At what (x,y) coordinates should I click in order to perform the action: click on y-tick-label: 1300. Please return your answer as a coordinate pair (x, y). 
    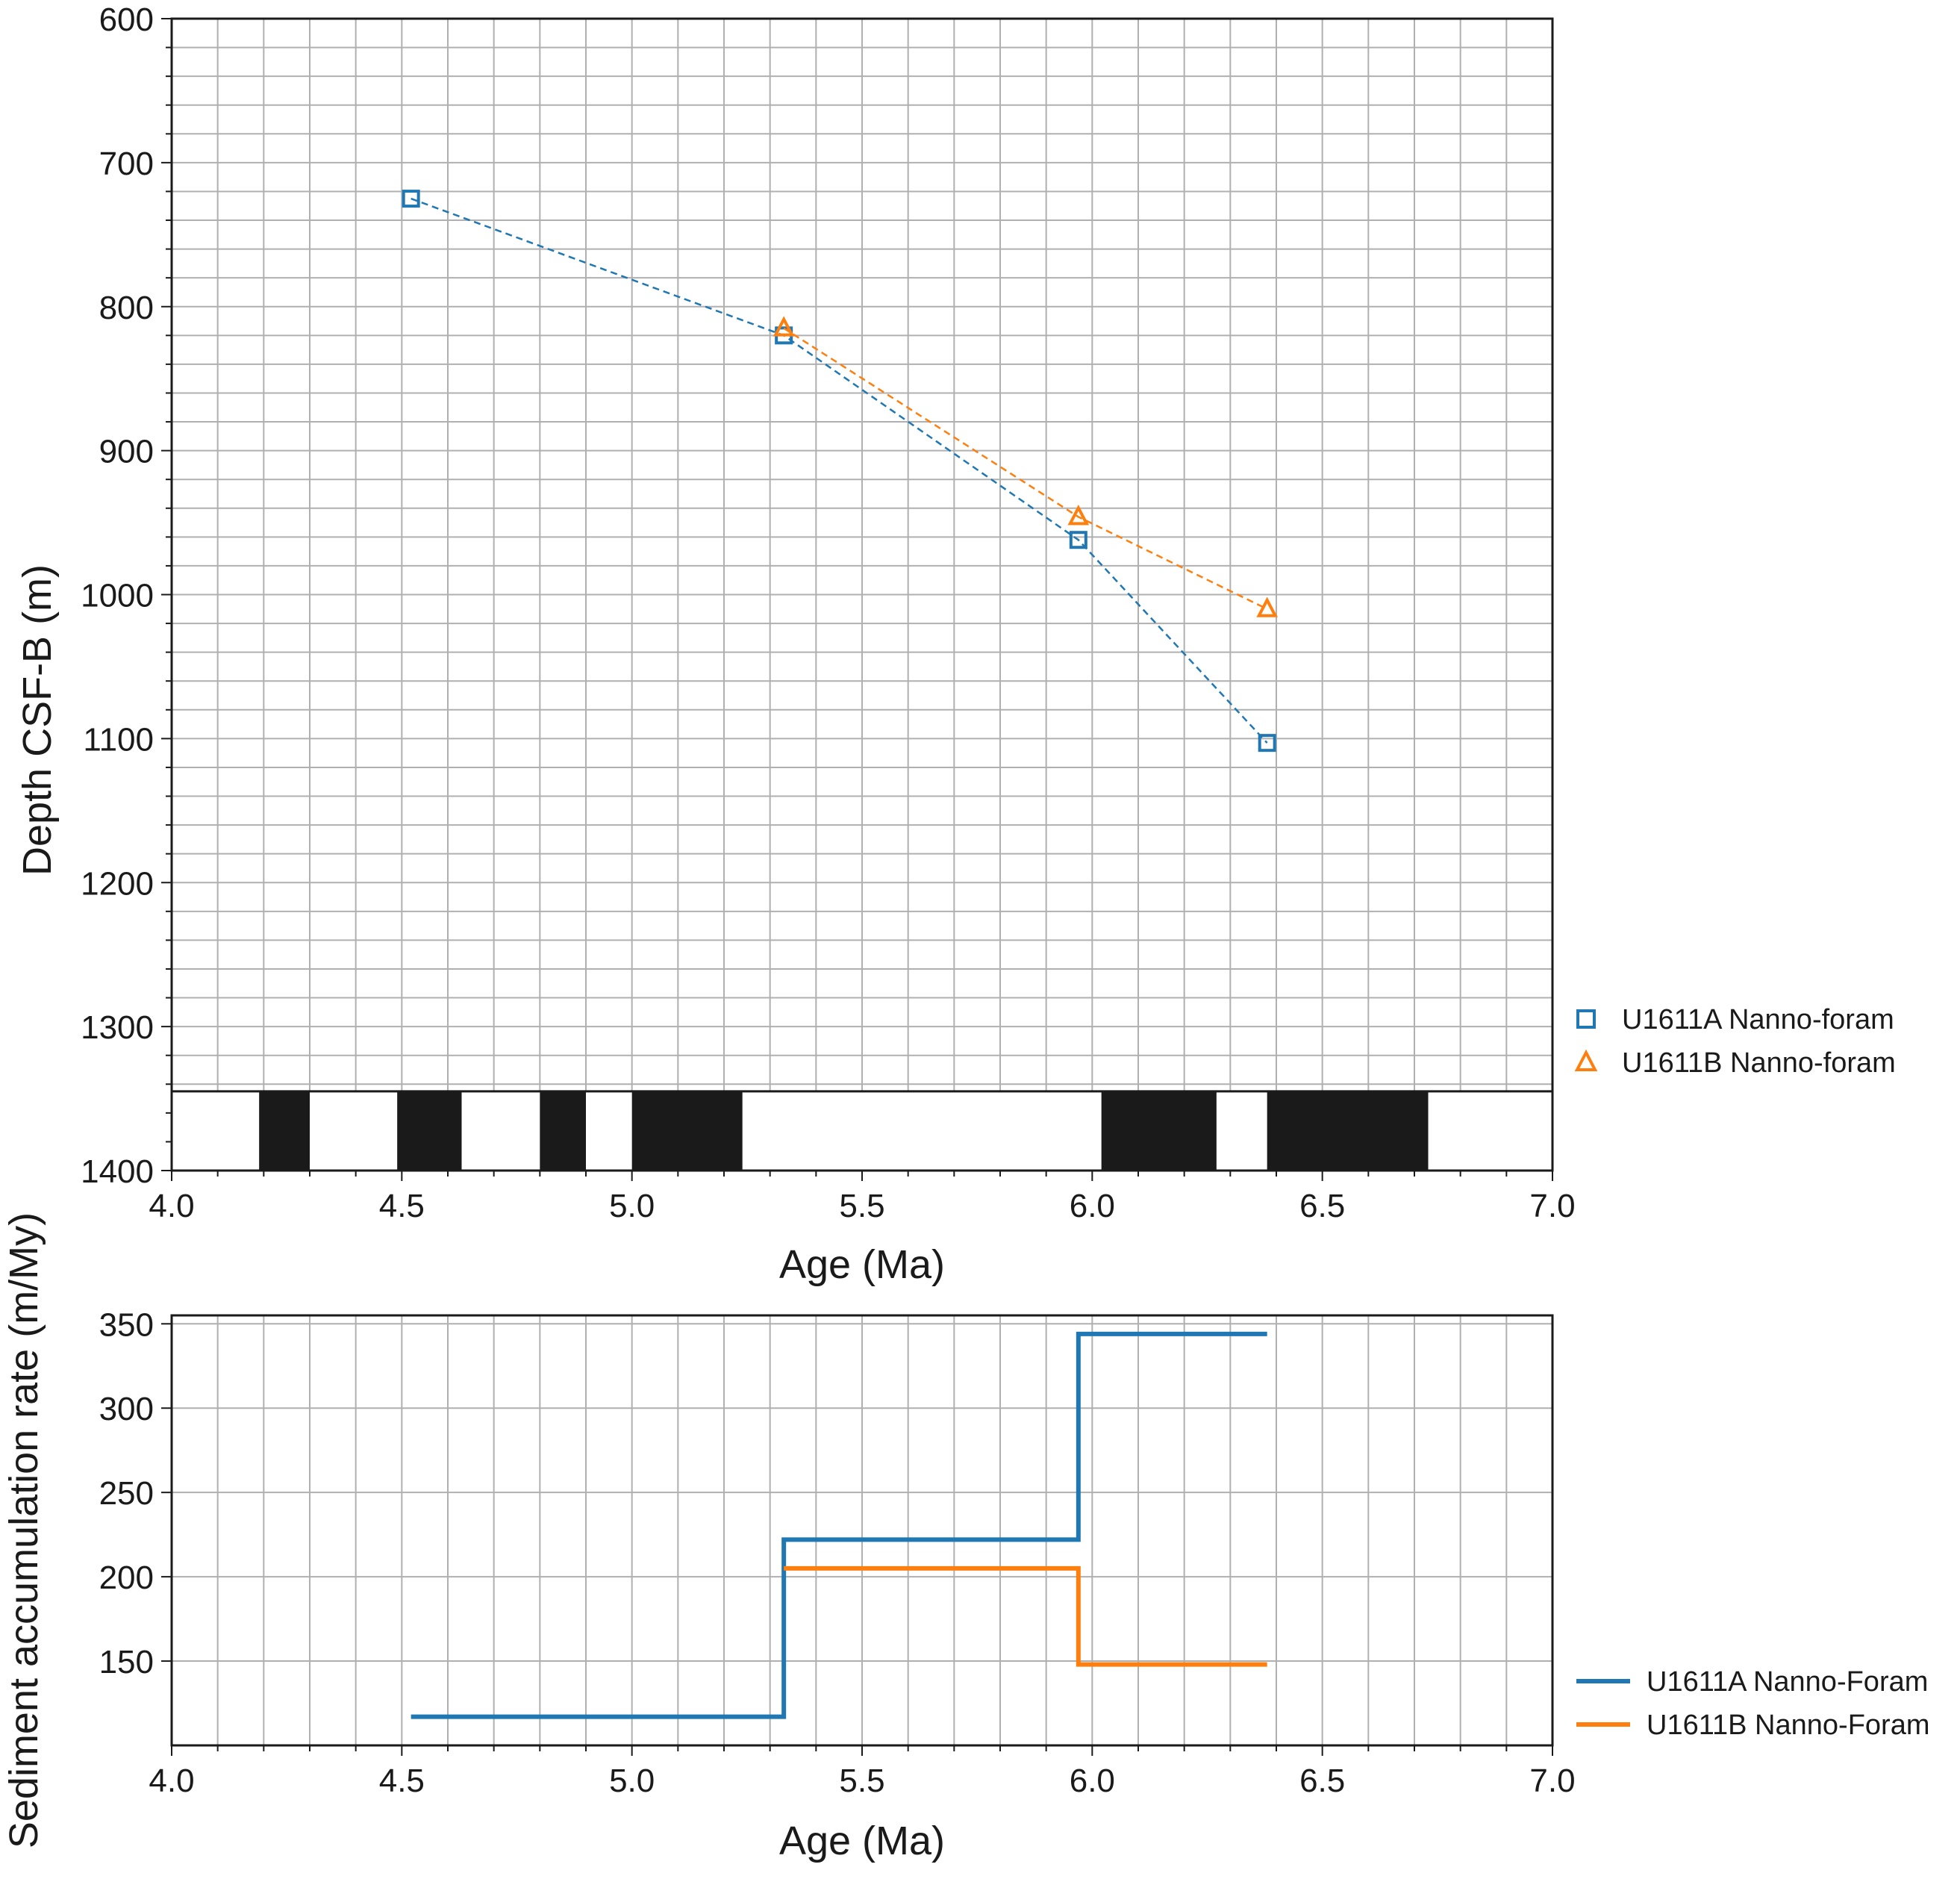
    Looking at the image, I should click on (117, 1027).